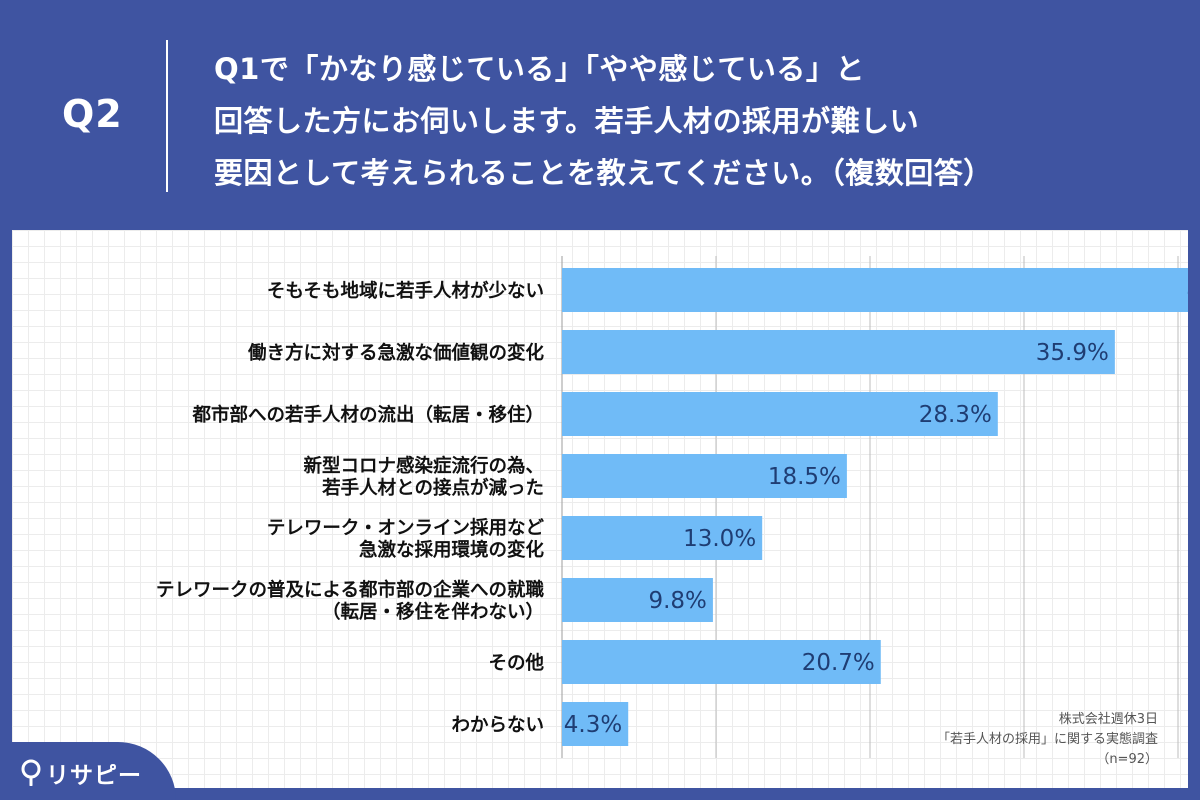 This screenshot has width=1200, height=800. What do you see at coordinates (167, 116) in the screenshot?
I see `header-divider` at bounding box center [167, 116].